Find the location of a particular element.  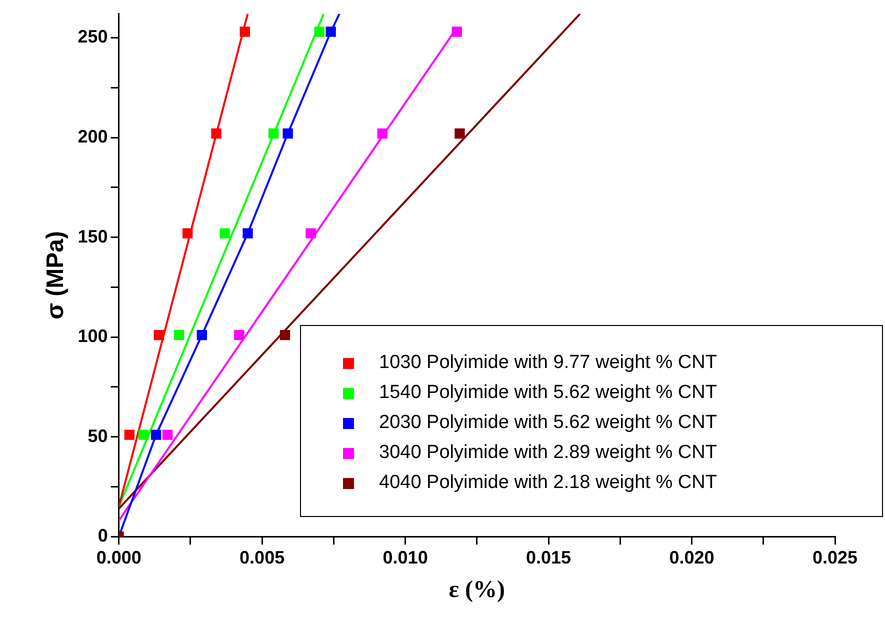

x-axis-title: ε (%) is located at coordinates (477, 589).